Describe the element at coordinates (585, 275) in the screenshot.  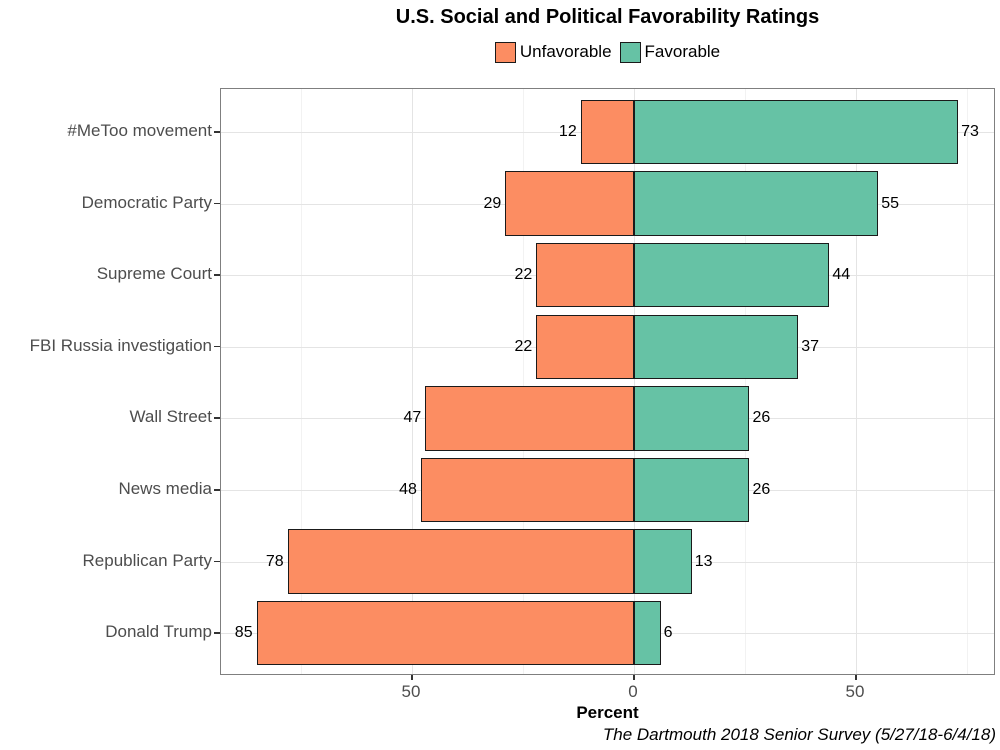
I see `bar-unfavorable-supreme-court` at that location.